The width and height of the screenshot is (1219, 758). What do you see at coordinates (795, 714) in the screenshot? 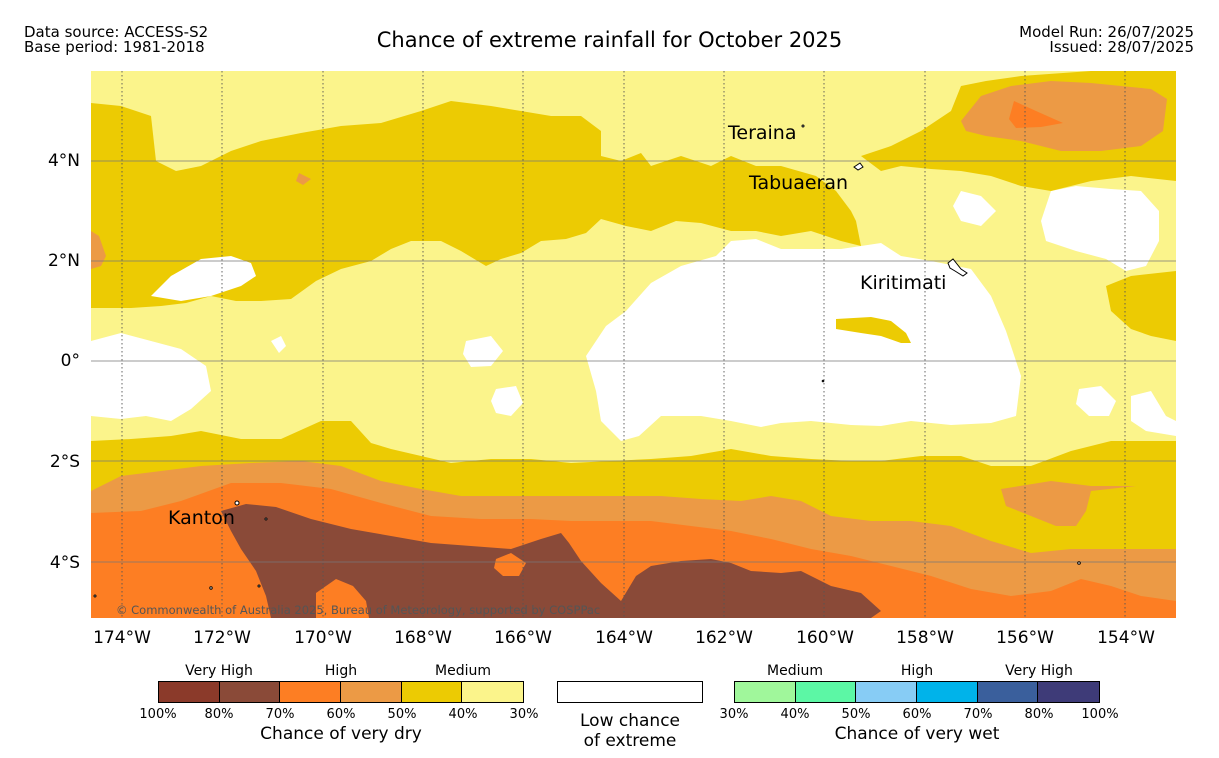
I see `legend-wet-pct: 40%` at bounding box center [795, 714].